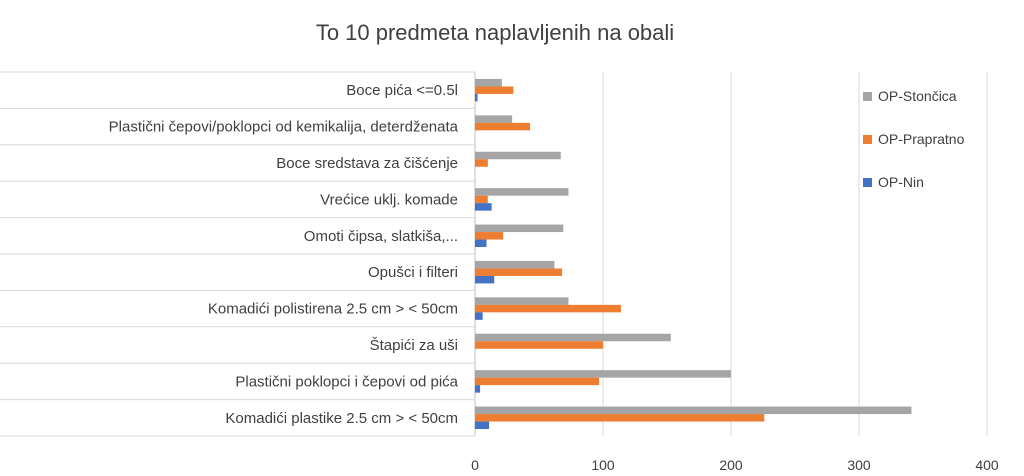  What do you see at coordinates (901, 182) in the screenshot?
I see `legend-label: OP-Nin` at bounding box center [901, 182].